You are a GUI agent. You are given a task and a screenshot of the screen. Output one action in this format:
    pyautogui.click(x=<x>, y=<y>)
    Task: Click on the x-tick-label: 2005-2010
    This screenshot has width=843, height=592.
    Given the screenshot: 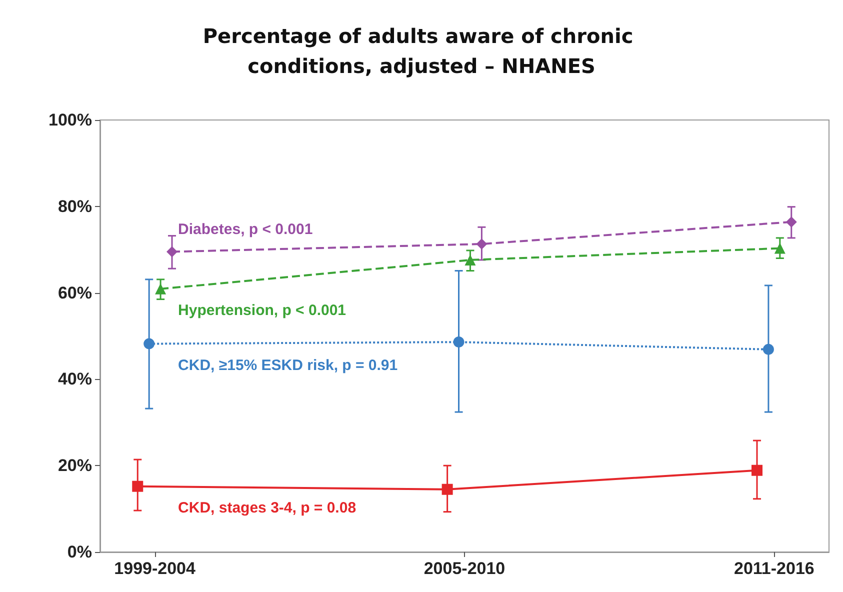 What is the action you would take?
    pyautogui.click(x=465, y=568)
    